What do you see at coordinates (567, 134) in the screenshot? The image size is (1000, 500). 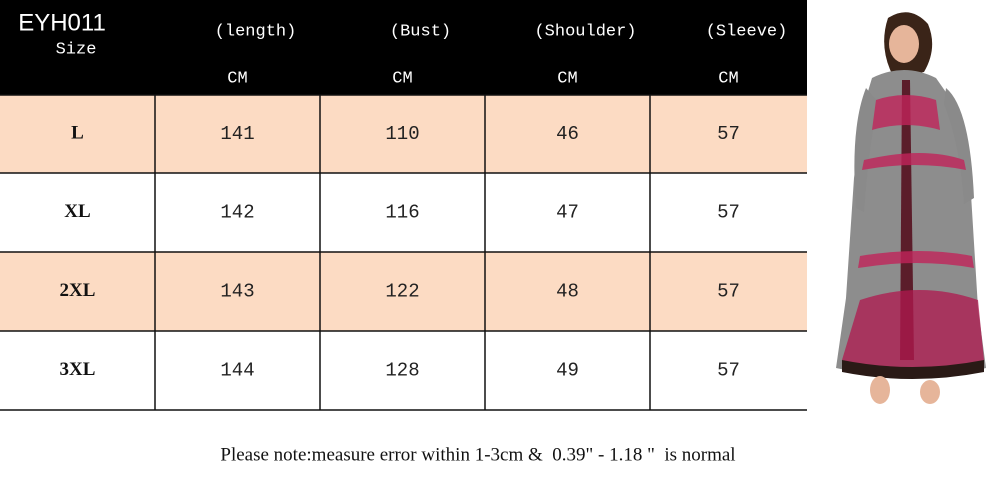 I see `value-cell: 46` at bounding box center [567, 134].